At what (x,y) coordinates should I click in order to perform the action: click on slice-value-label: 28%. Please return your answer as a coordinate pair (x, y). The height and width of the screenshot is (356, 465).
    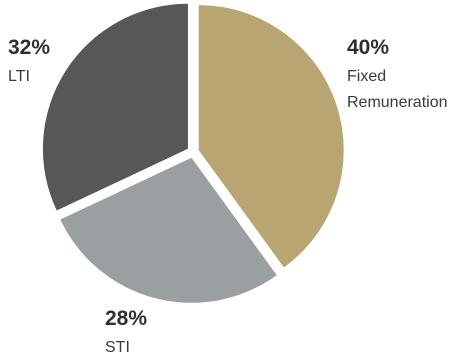
    Looking at the image, I should click on (126, 318).